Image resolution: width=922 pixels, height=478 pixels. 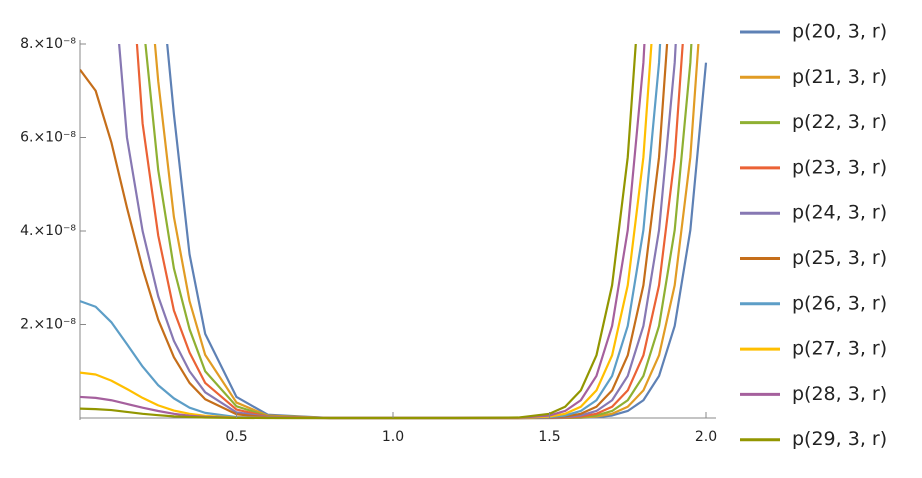 I want to click on legend-label: p(29, 3, r), so click(x=839, y=439).